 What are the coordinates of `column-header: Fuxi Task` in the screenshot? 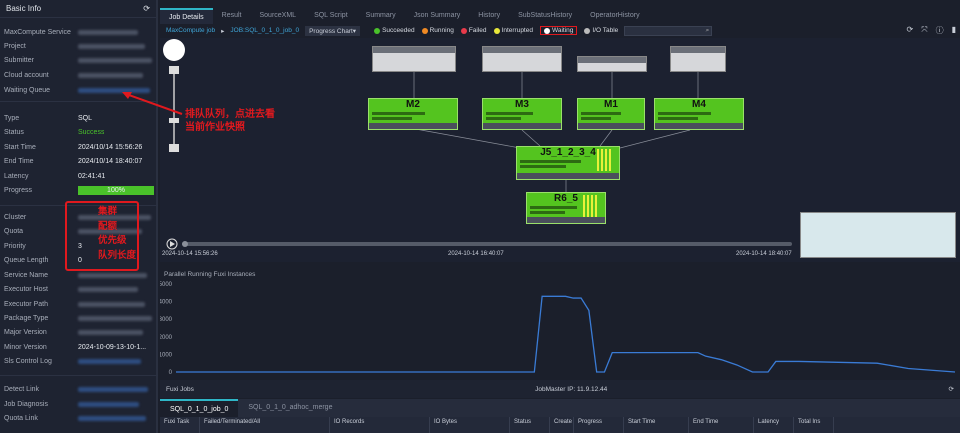 It's located at (180, 425).